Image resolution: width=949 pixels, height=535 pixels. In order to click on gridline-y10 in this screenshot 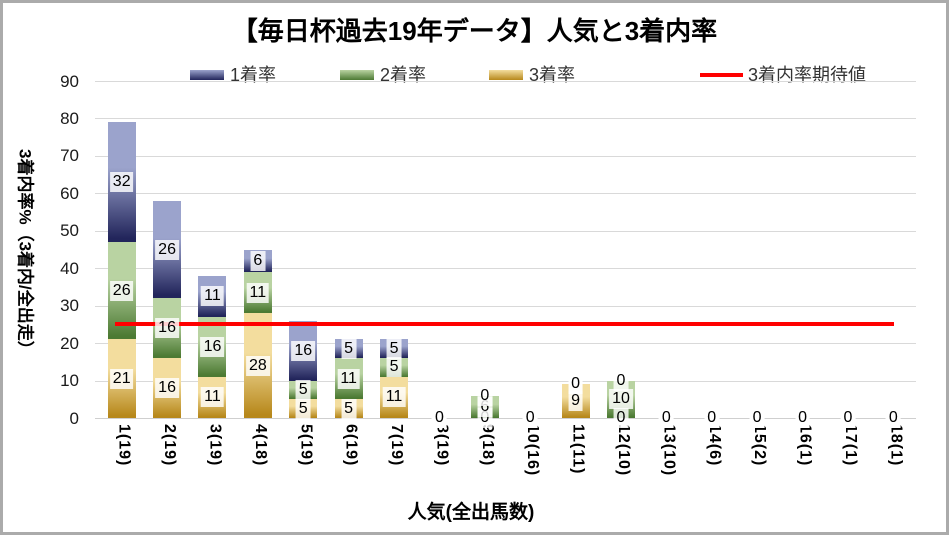, I will do `click(505, 381)`.